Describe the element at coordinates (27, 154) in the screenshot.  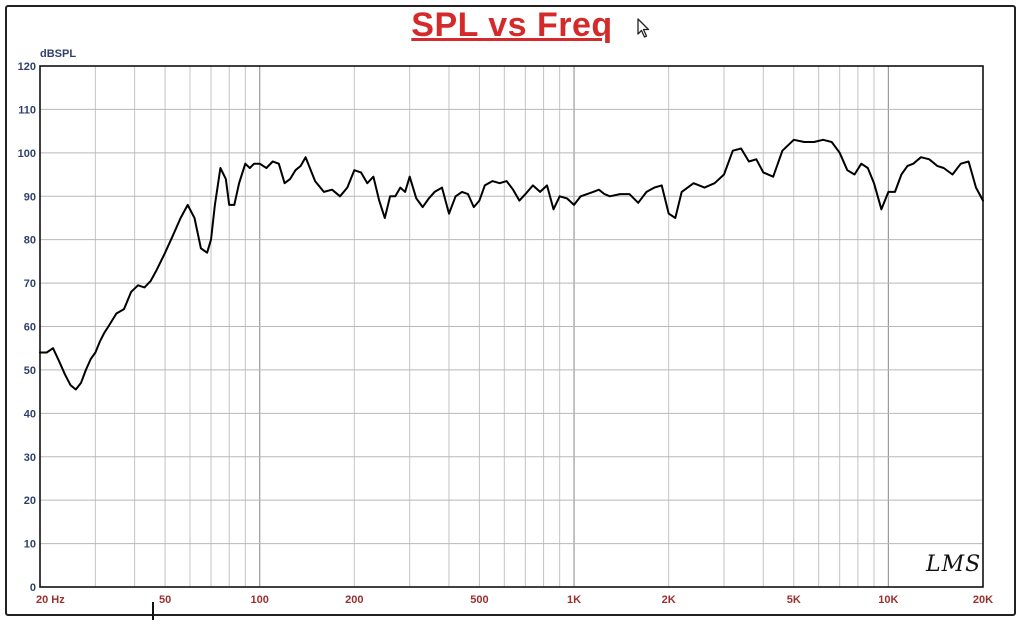
I see `y-tick-label: 100` at that location.